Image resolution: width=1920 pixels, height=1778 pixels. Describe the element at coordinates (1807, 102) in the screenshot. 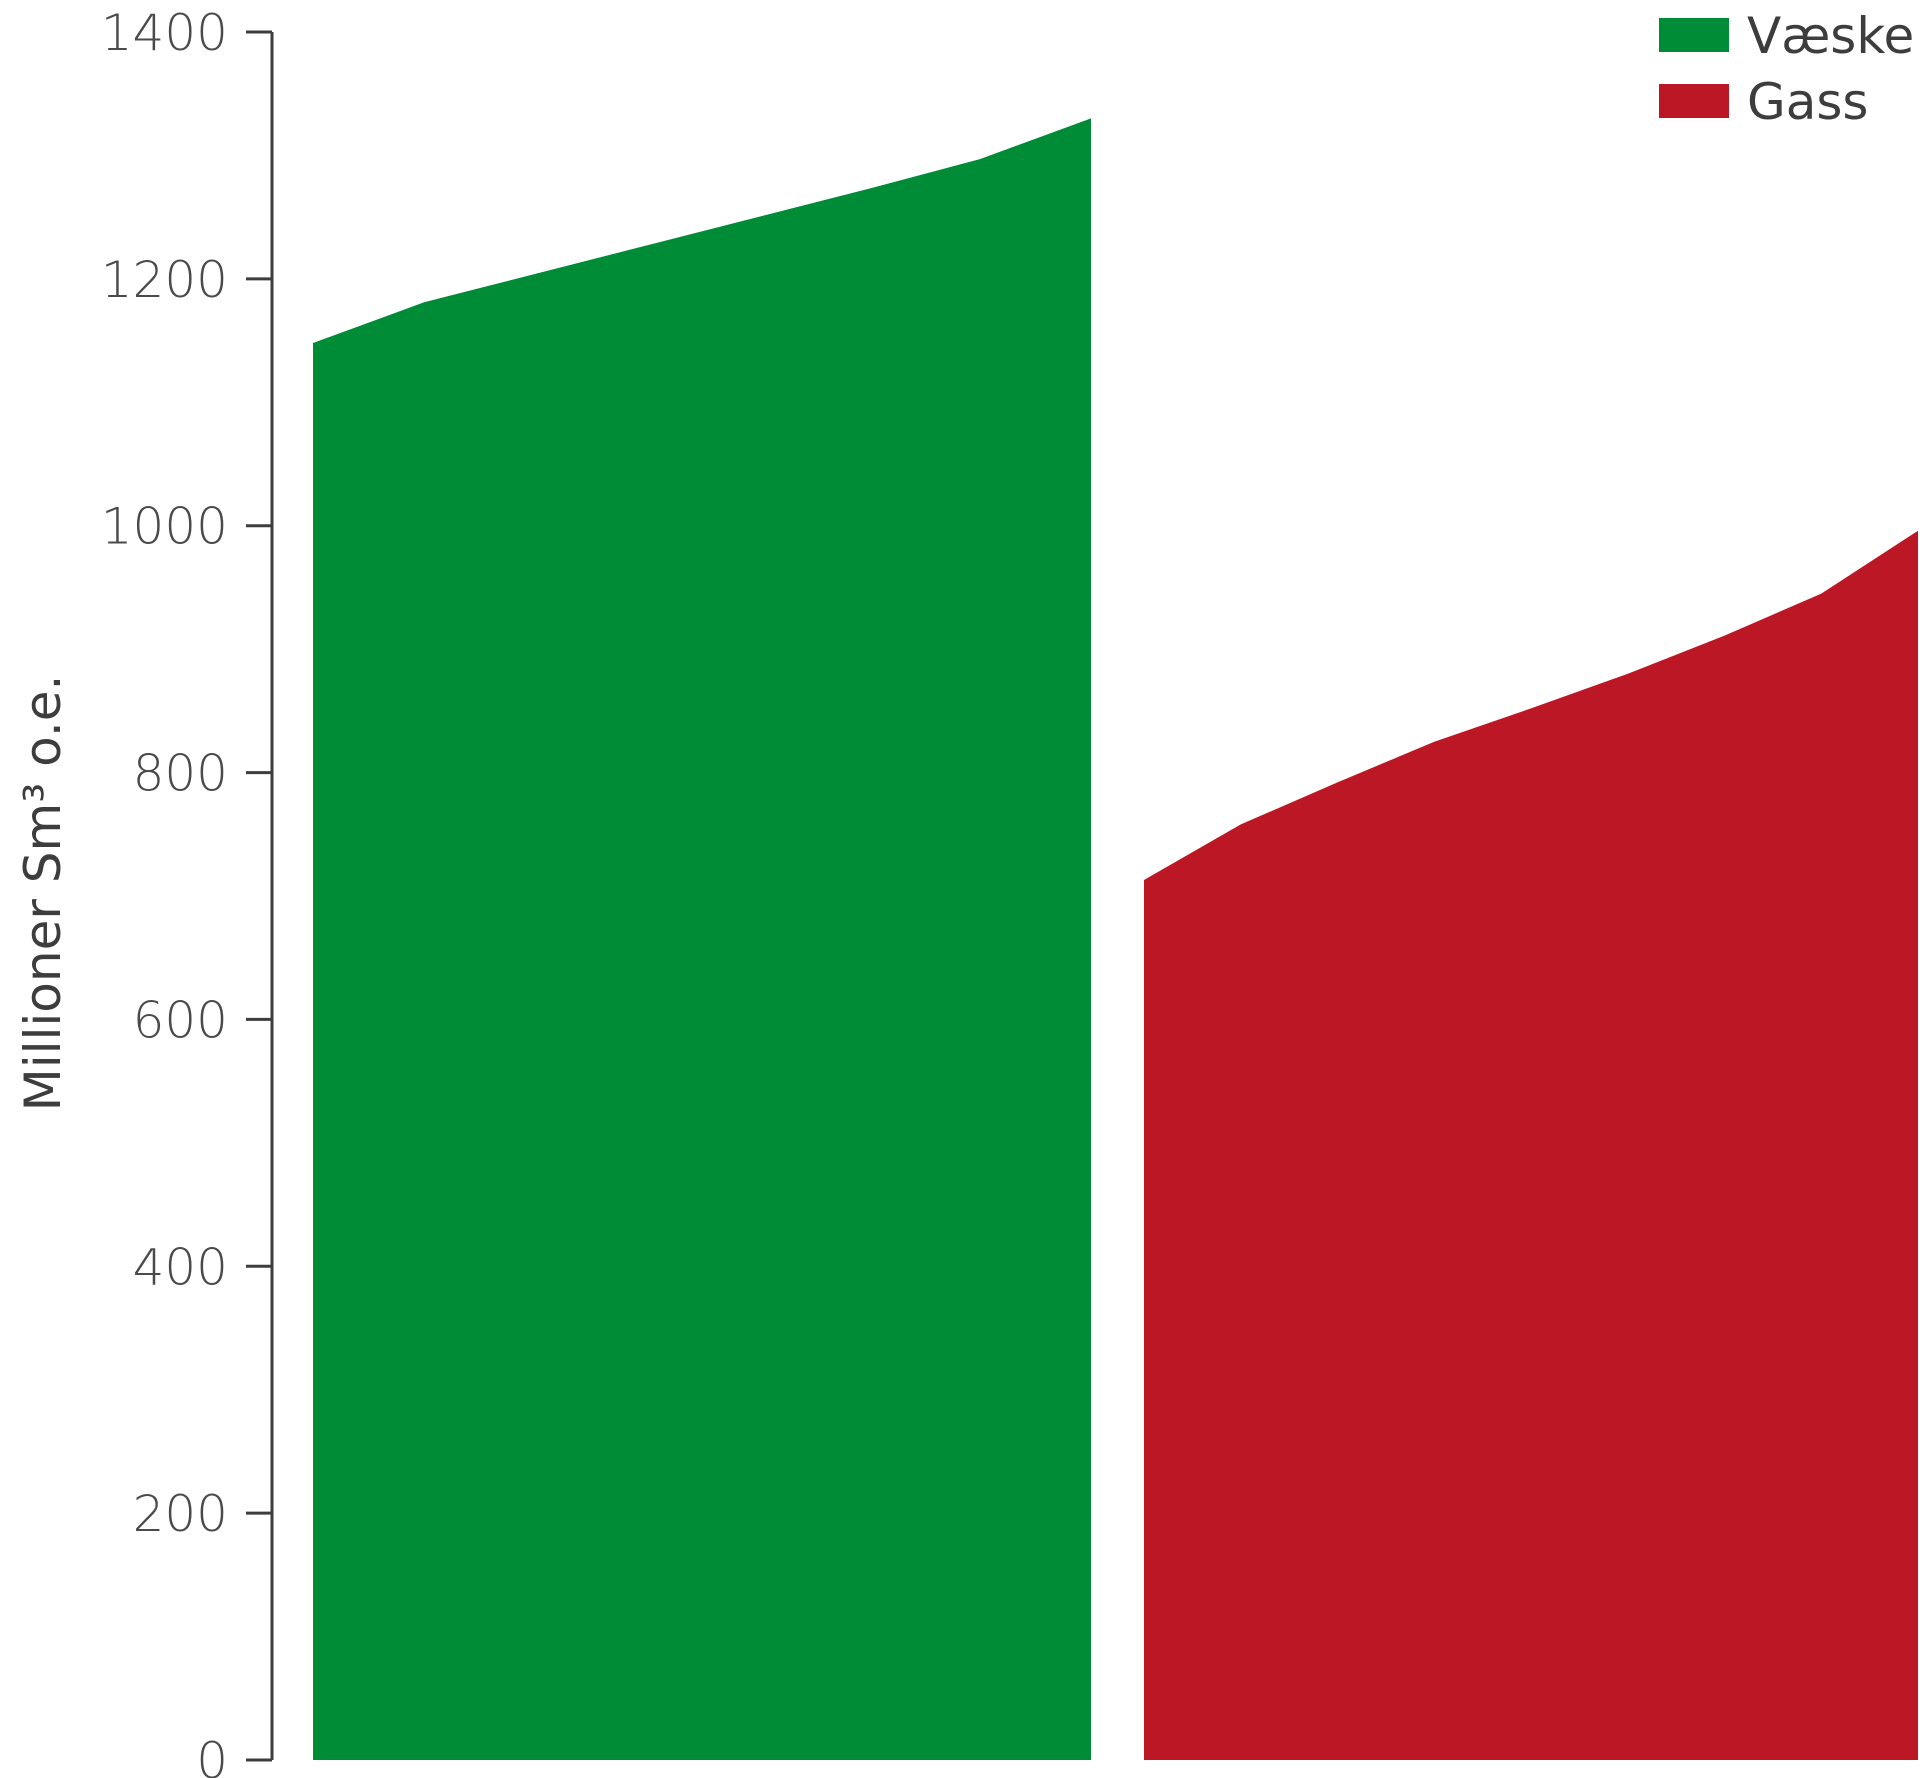

I see `legend-label: Gass` at that location.